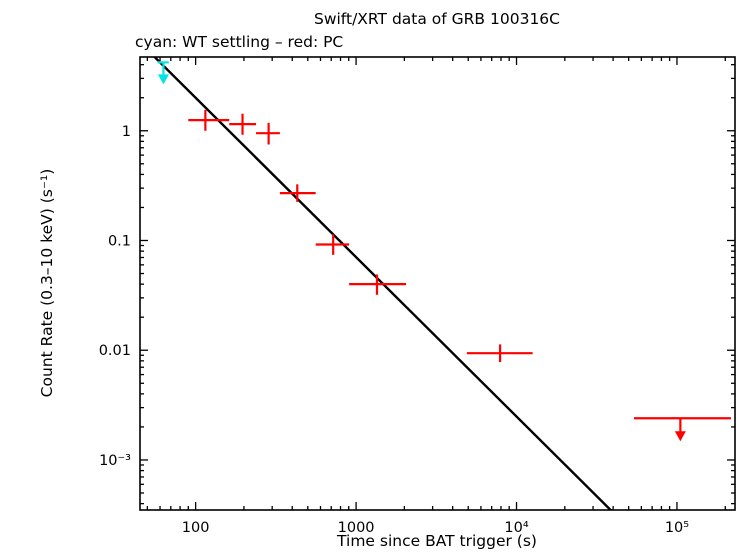 The width and height of the screenshot is (746, 558). What do you see at coordinates (47, 283) in the screenshot?
I see `y-axis-title: Count Rate (0.3–10 keV) (s⁻¹)` at bounding box center [47, 283].